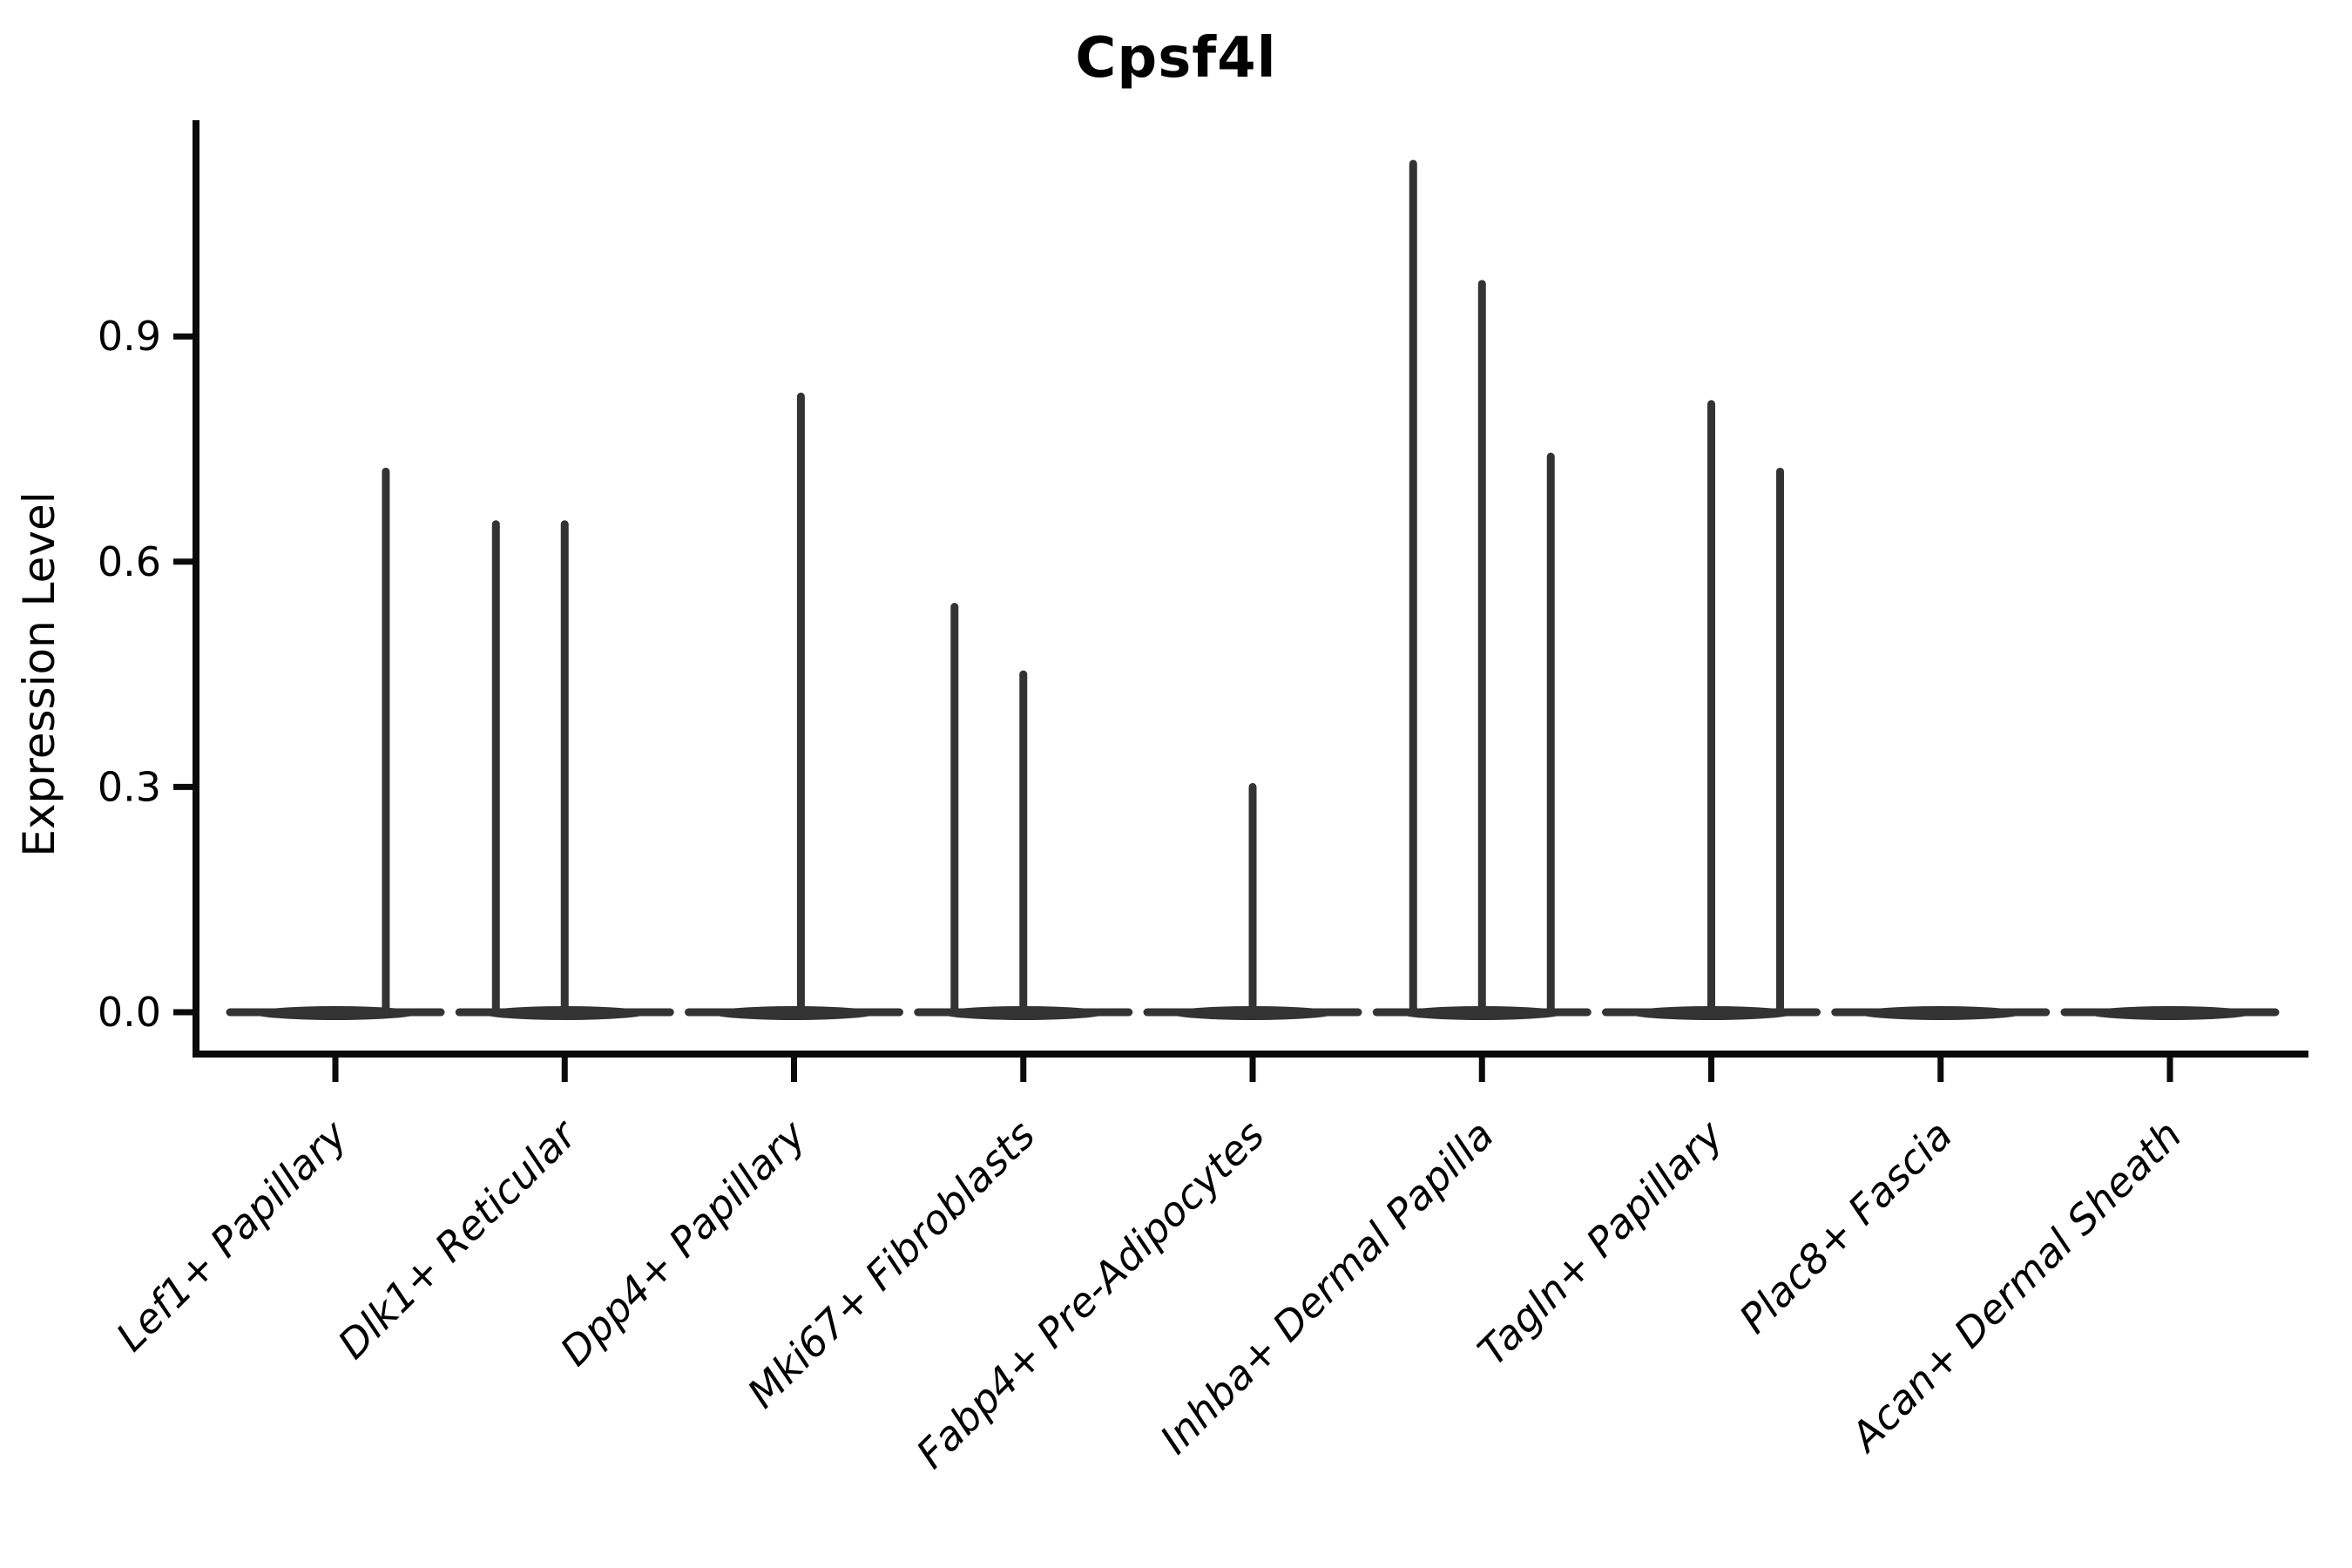 Image resolution: width=2352 pixels, height=1568 pixels. Describe the element at coordinates (1601, 1243) in the screenshot. I see `x-tick-label: Tagln+ Papillary` at that location.